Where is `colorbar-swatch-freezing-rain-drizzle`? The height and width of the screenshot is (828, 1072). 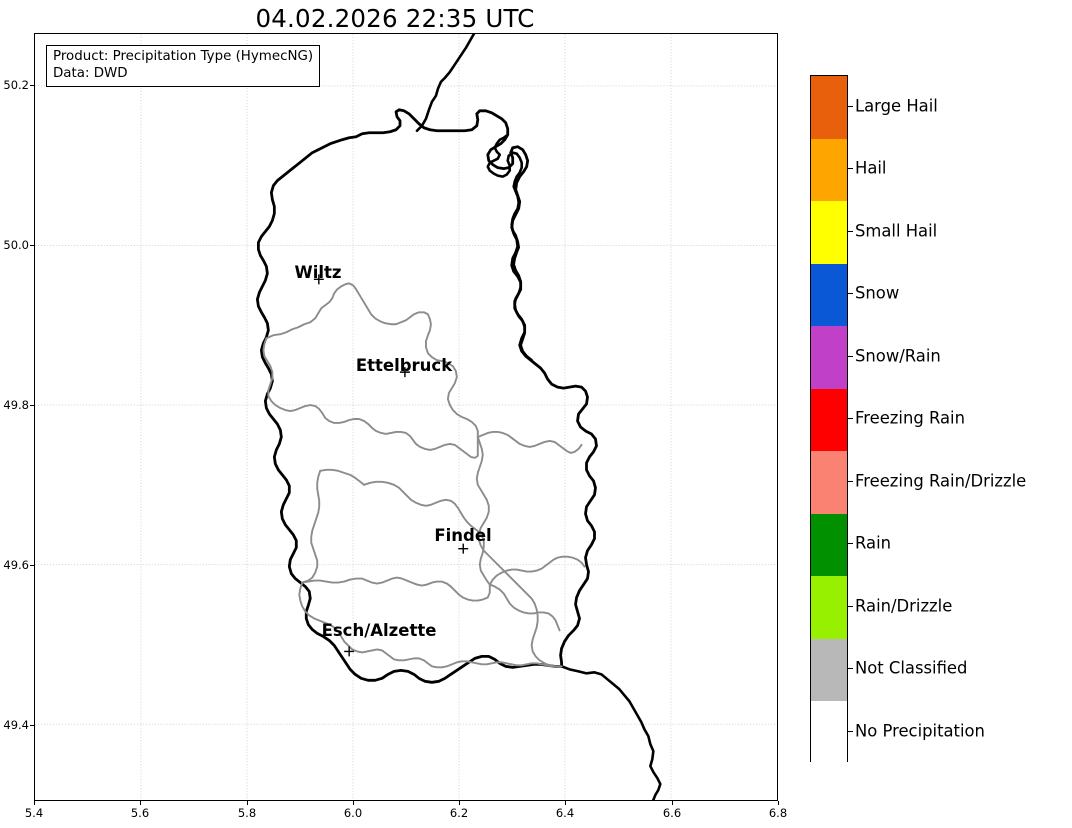
colorbar-swatch-freezing-rain-drizzle is located at coordinates (829, 482).